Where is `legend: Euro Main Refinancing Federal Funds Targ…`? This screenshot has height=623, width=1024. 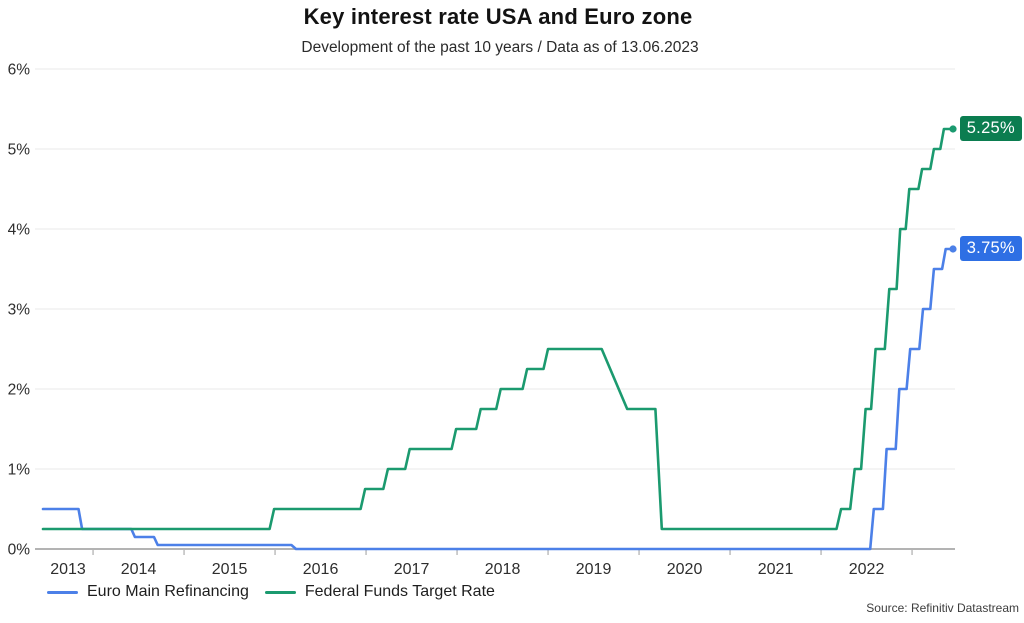 legend: Euro Main Refinancing Federal Funds Targ… is located at coordinates (271, 592).